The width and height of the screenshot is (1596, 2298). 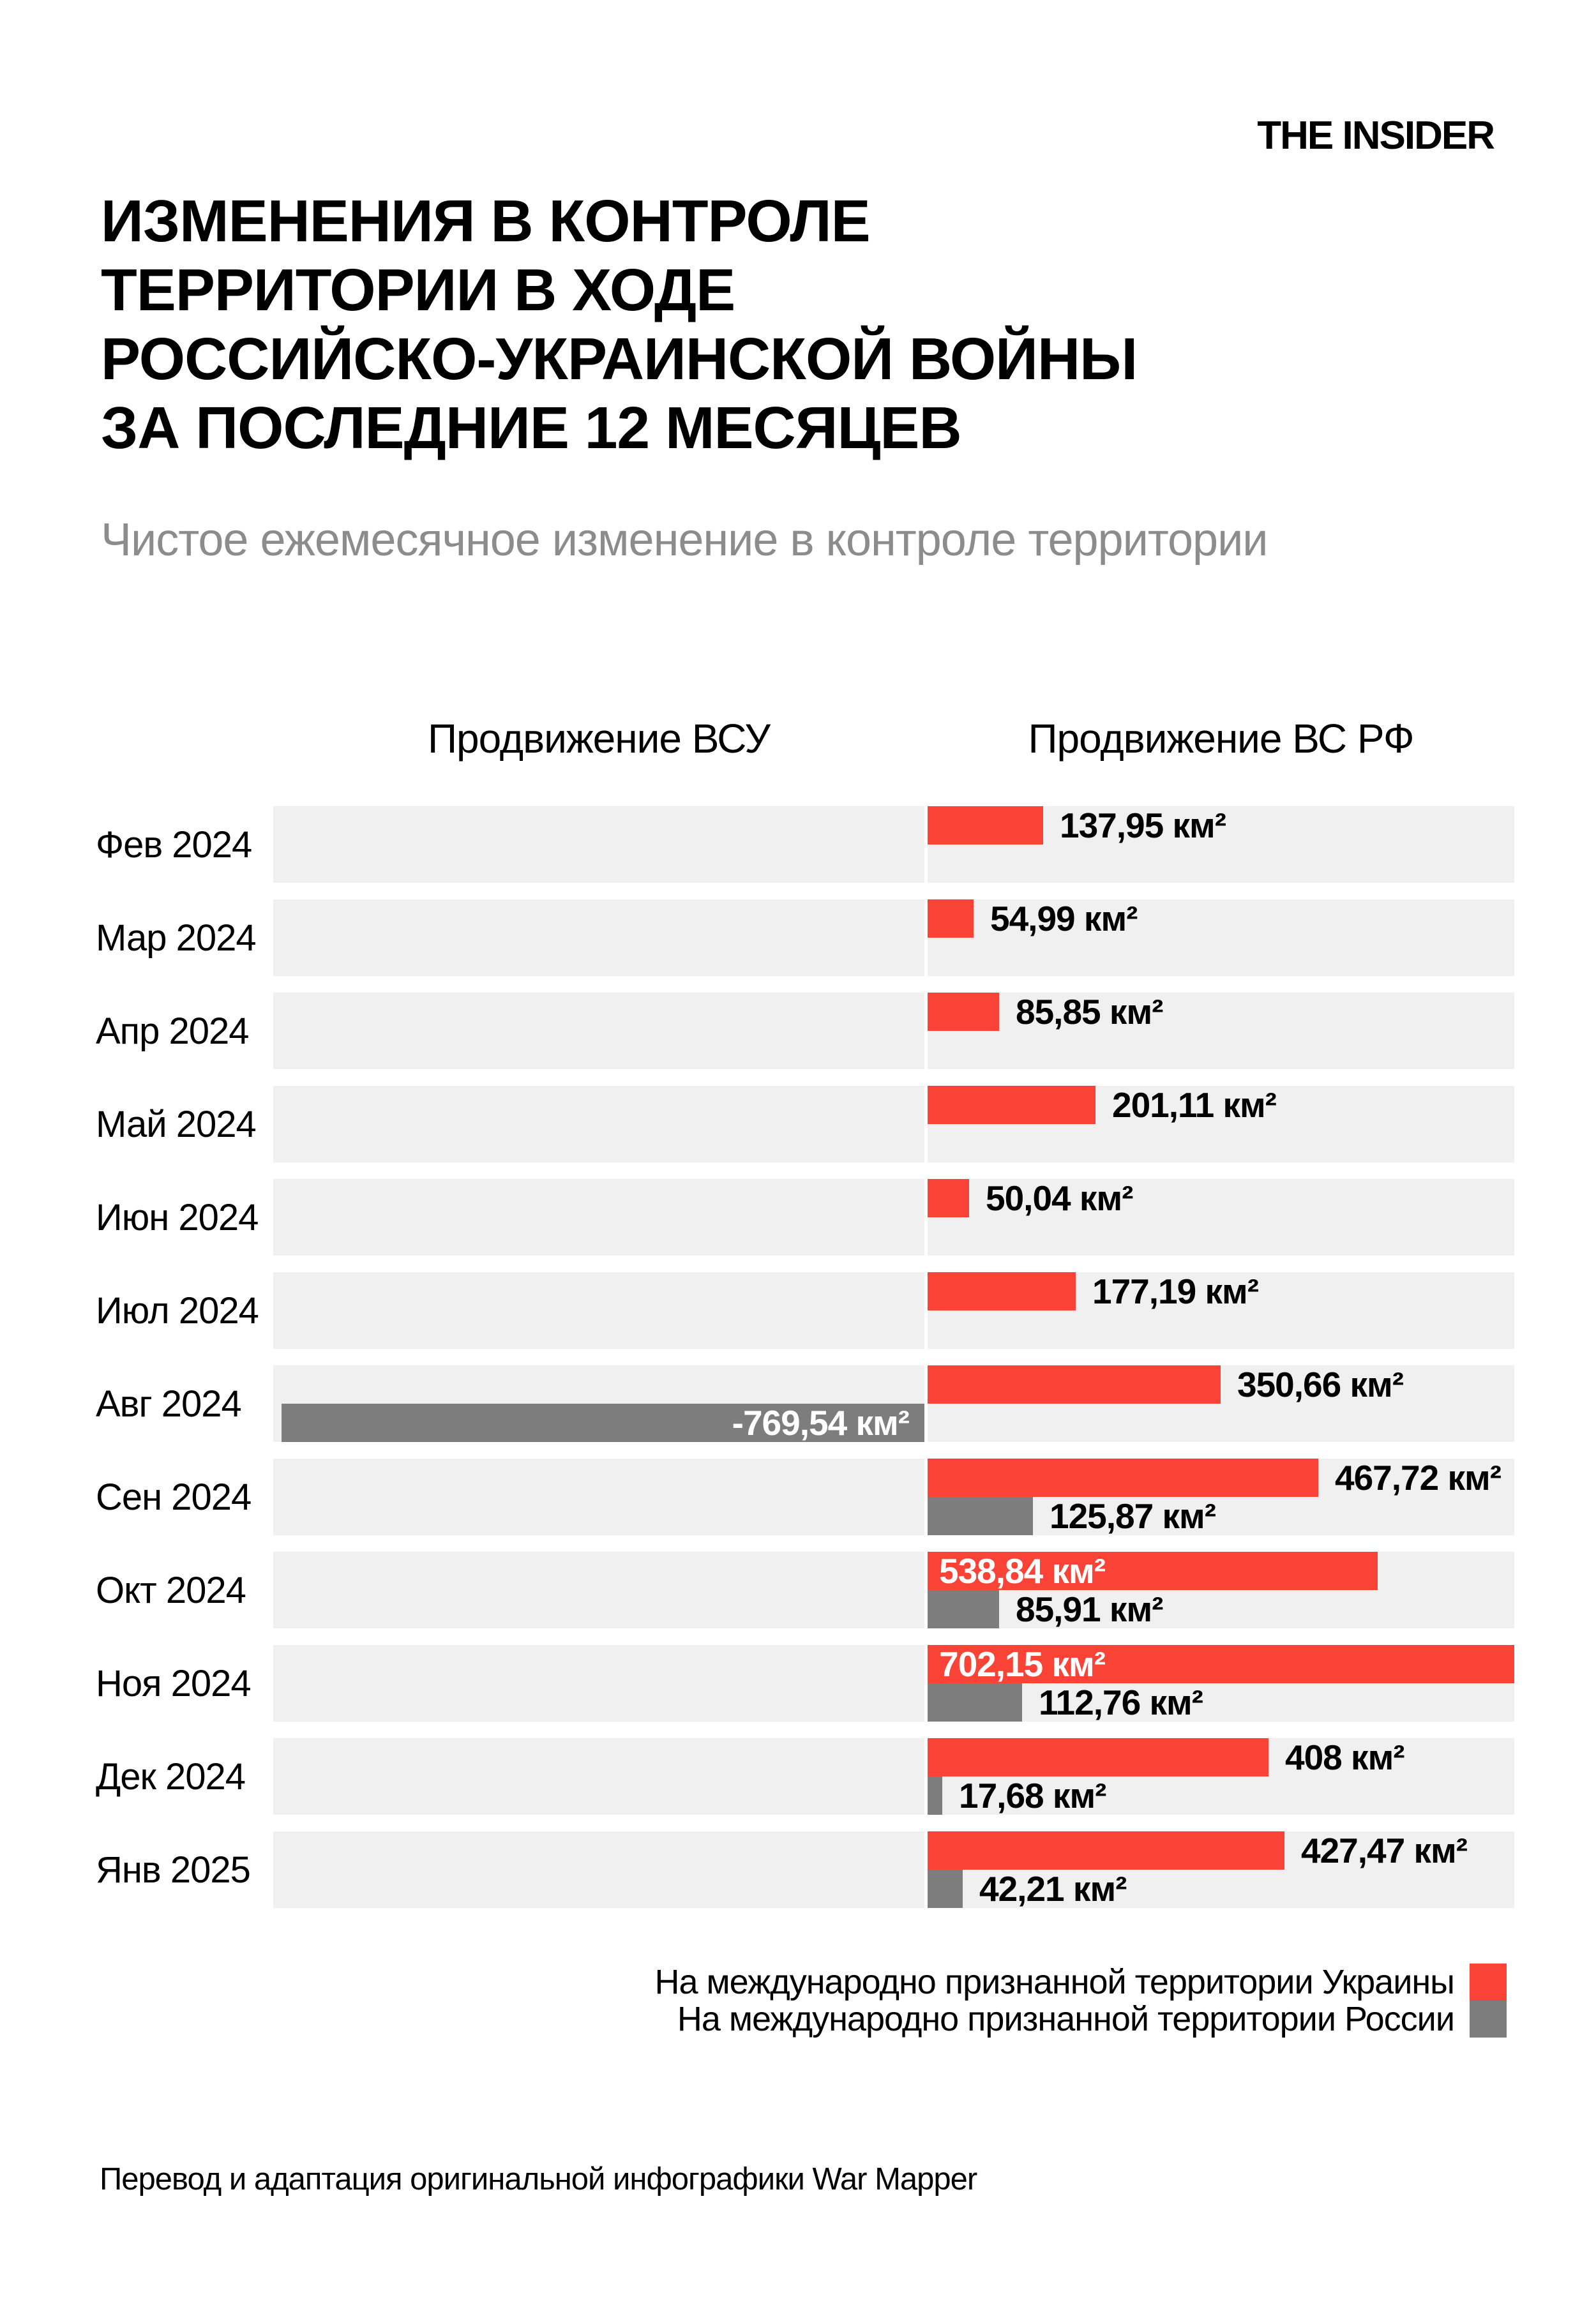 What do you see at coordinates (1089, 1609) in the screenshot?
I see `bar-value-label: 85,91 км²` at bounding box center [1089, 1609].